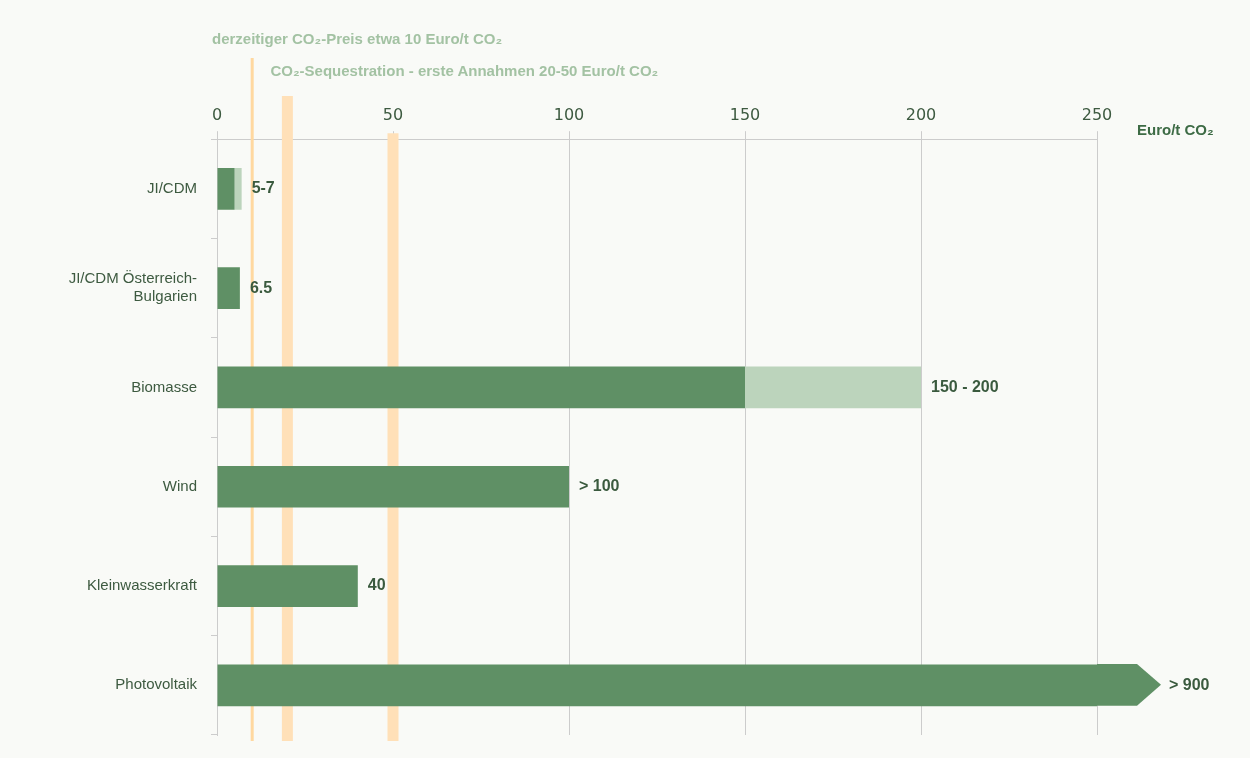 The height and width of the screenshot is (758, 1250). Describe the element at coordinates (263, 188) in the screenshot. I see `annotation: 5-7` at that location.